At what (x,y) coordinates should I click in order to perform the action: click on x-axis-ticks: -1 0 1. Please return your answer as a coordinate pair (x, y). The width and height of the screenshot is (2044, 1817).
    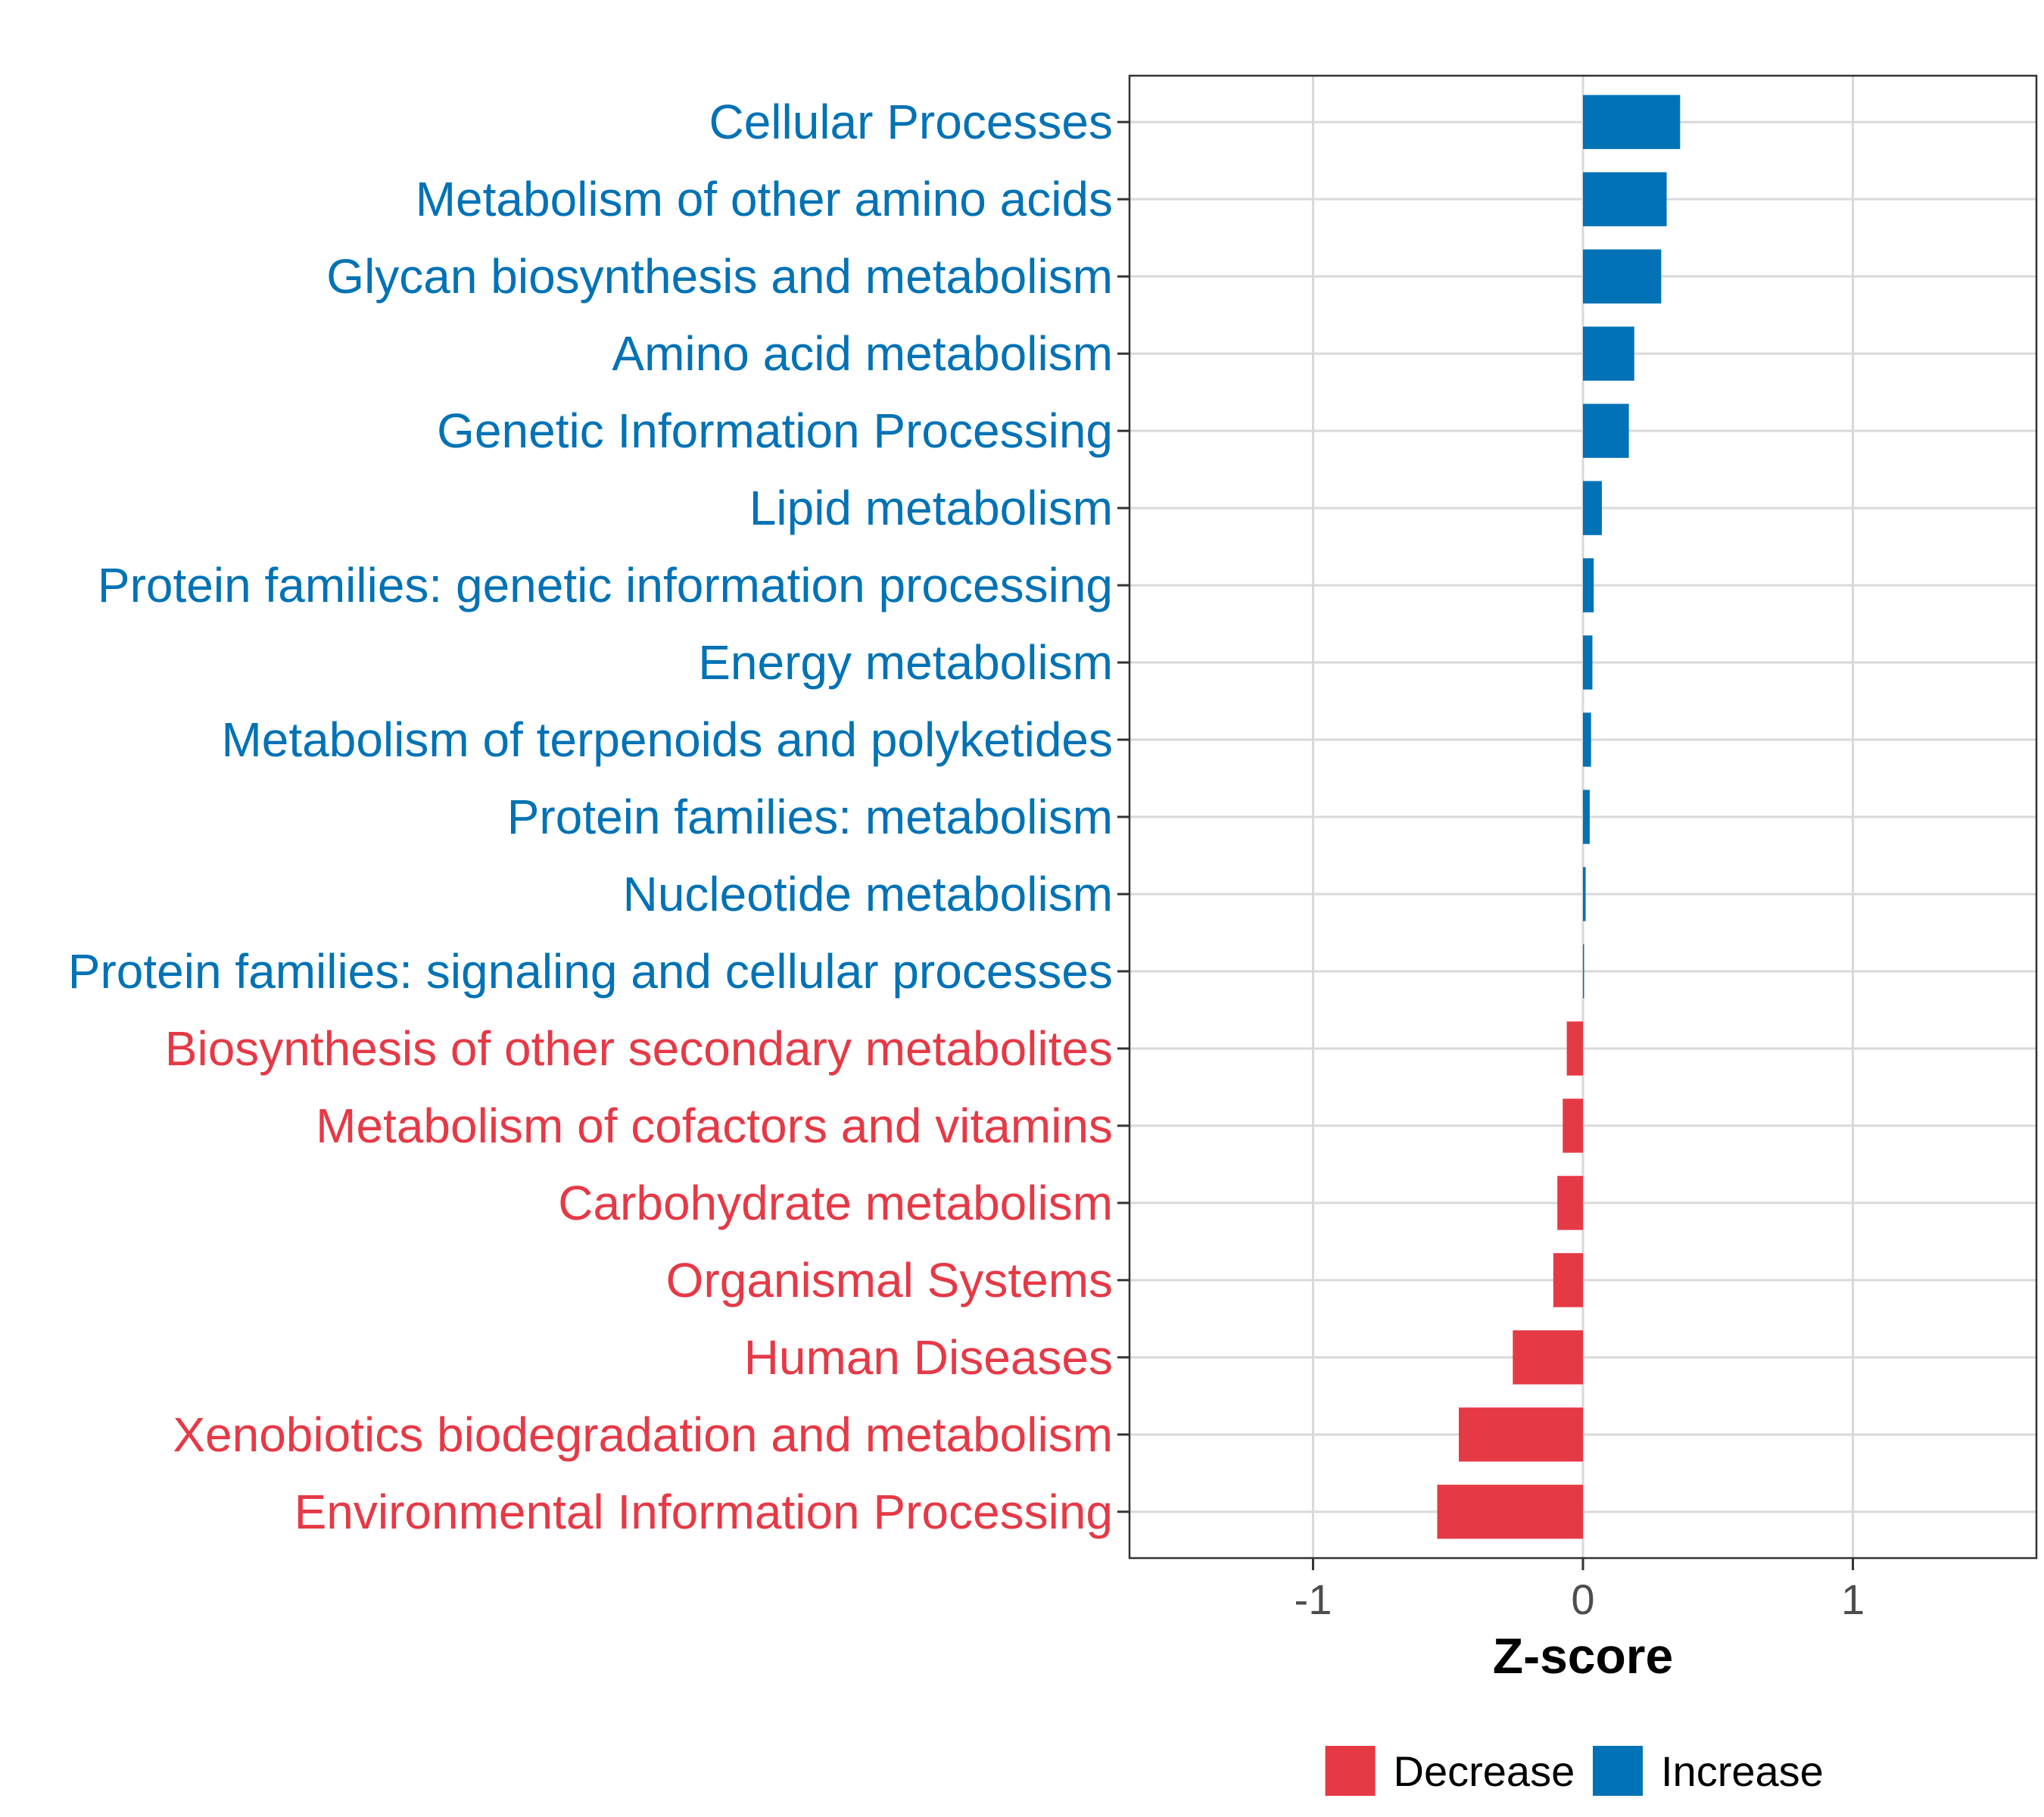
    Looking at the image, I should click on (1580, 1590).